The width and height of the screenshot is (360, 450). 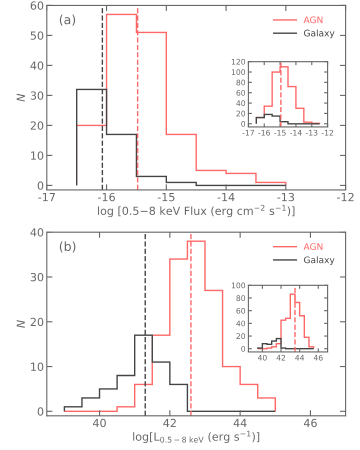 What do you see at coordinates (345, 197) in the screenshot?
I see `x-tick-label: -12` at bounding box center [345, 197].